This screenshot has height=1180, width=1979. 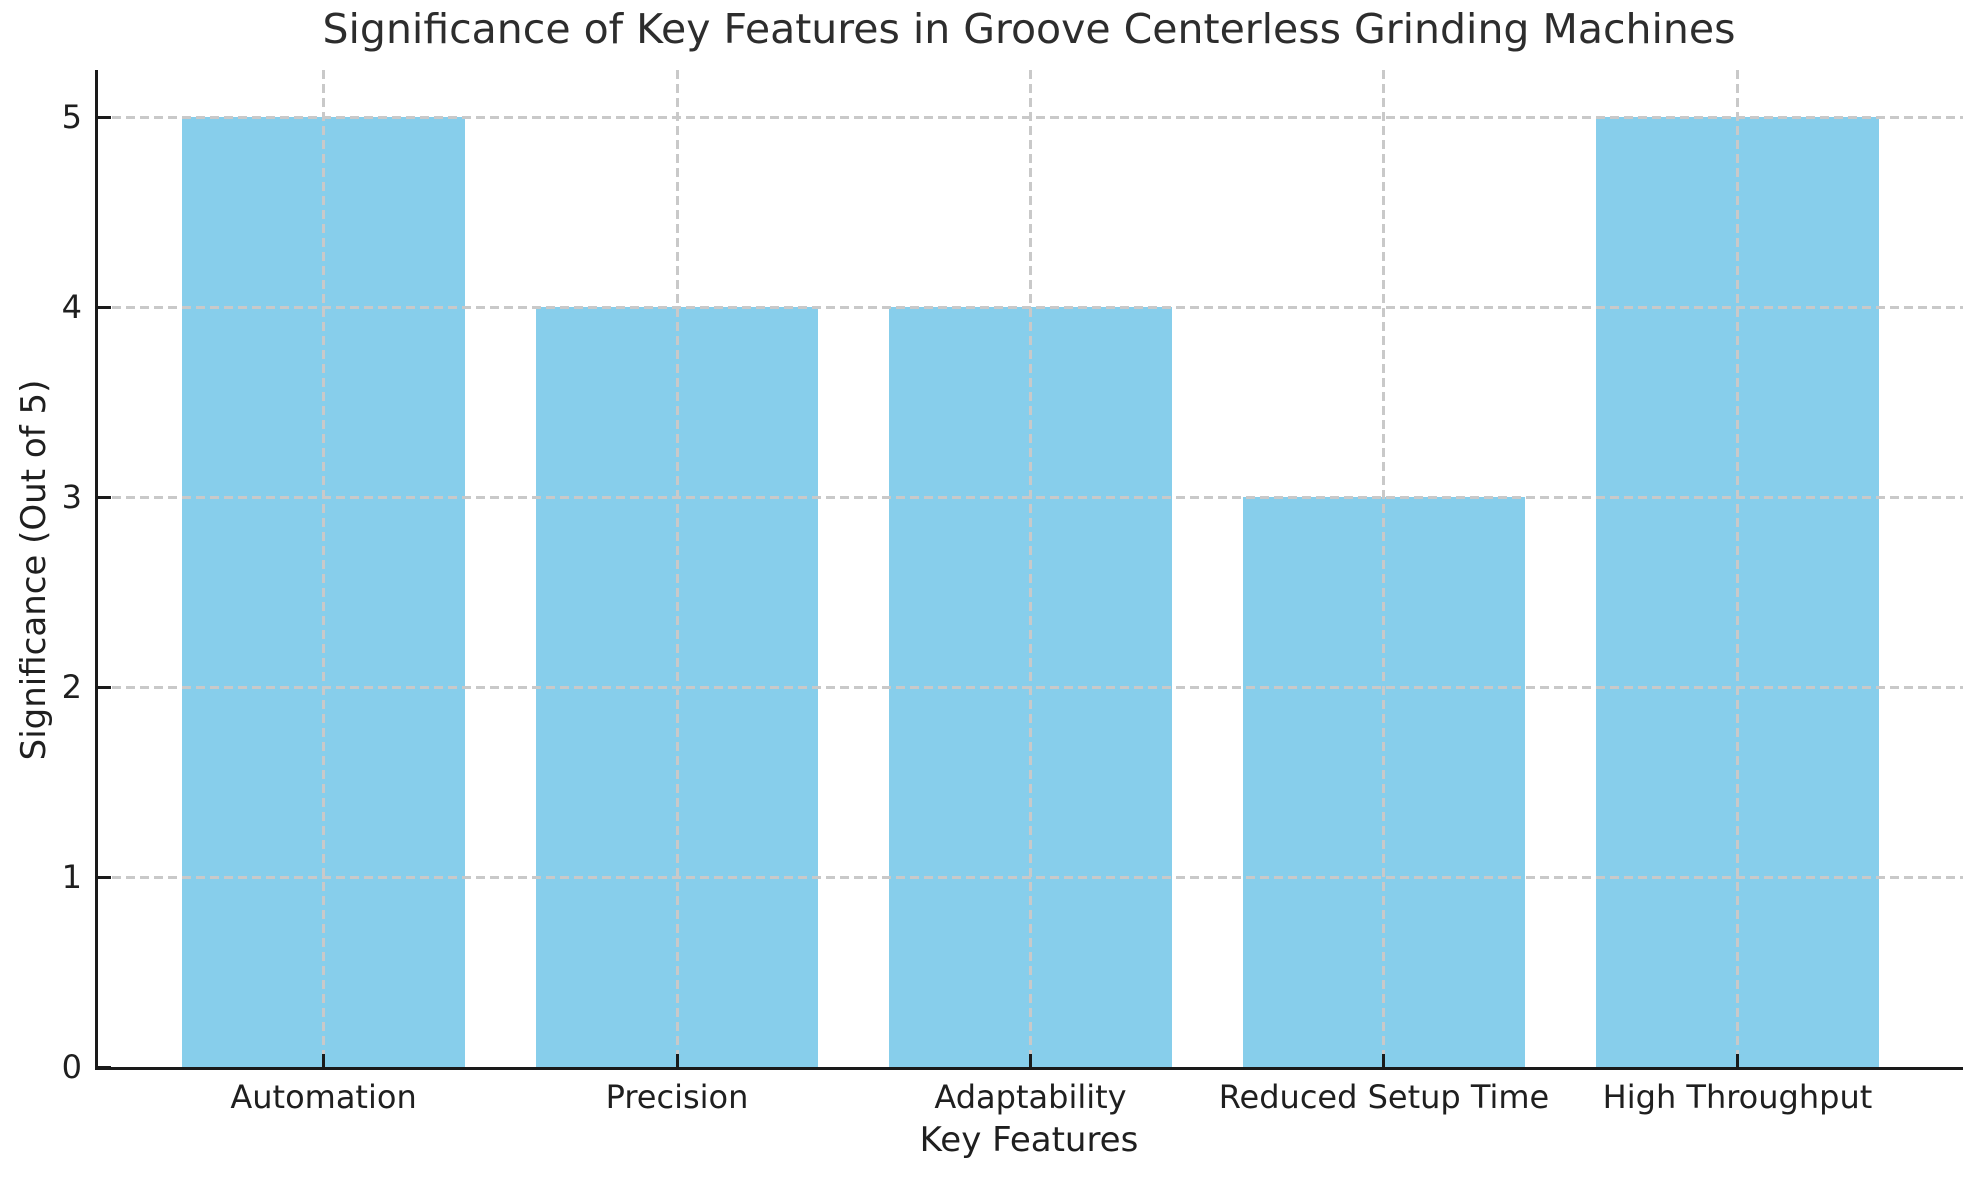 I want to click on x-tick-label-high-throughput: High Throughput, so click(x=1737, y=1097).